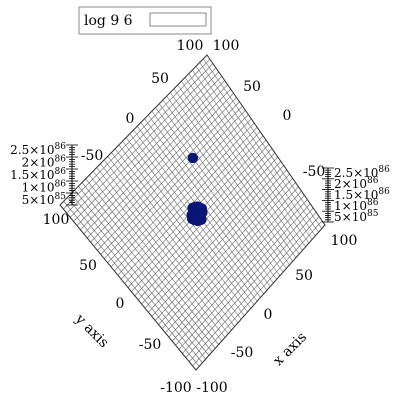  Describe the element at coordinates (108, 21) in the screenshot. I see `legend-label: log 9 6` at that location.